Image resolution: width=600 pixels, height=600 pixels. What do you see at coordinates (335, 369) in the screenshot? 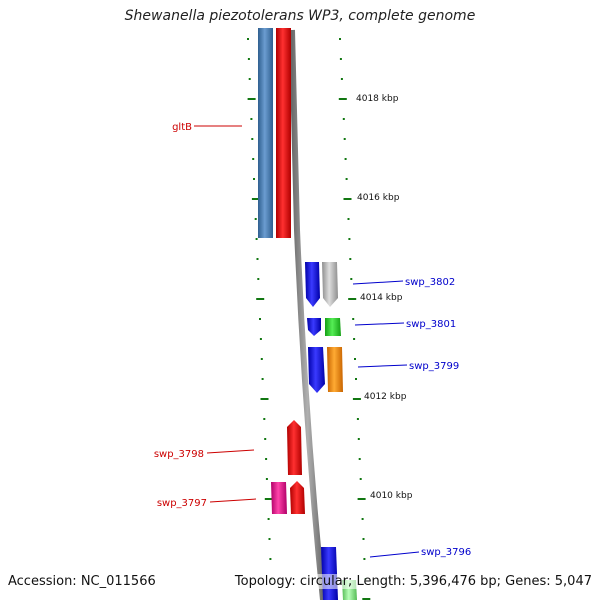
I see `cds-swp_3799-orange` at bounding box center [335, 369].